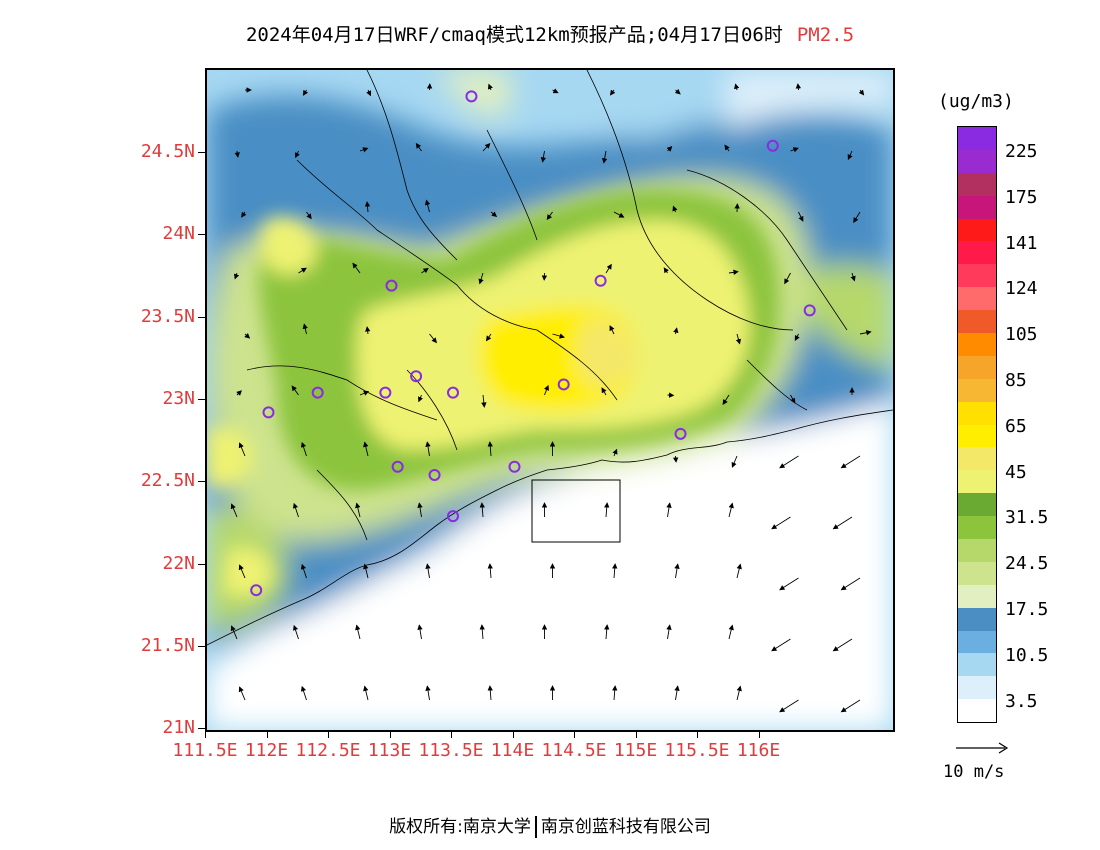 The width and height of the screenshot is (1100, 850). I want to click on lat-label: 24.5N, so click(167, 151).